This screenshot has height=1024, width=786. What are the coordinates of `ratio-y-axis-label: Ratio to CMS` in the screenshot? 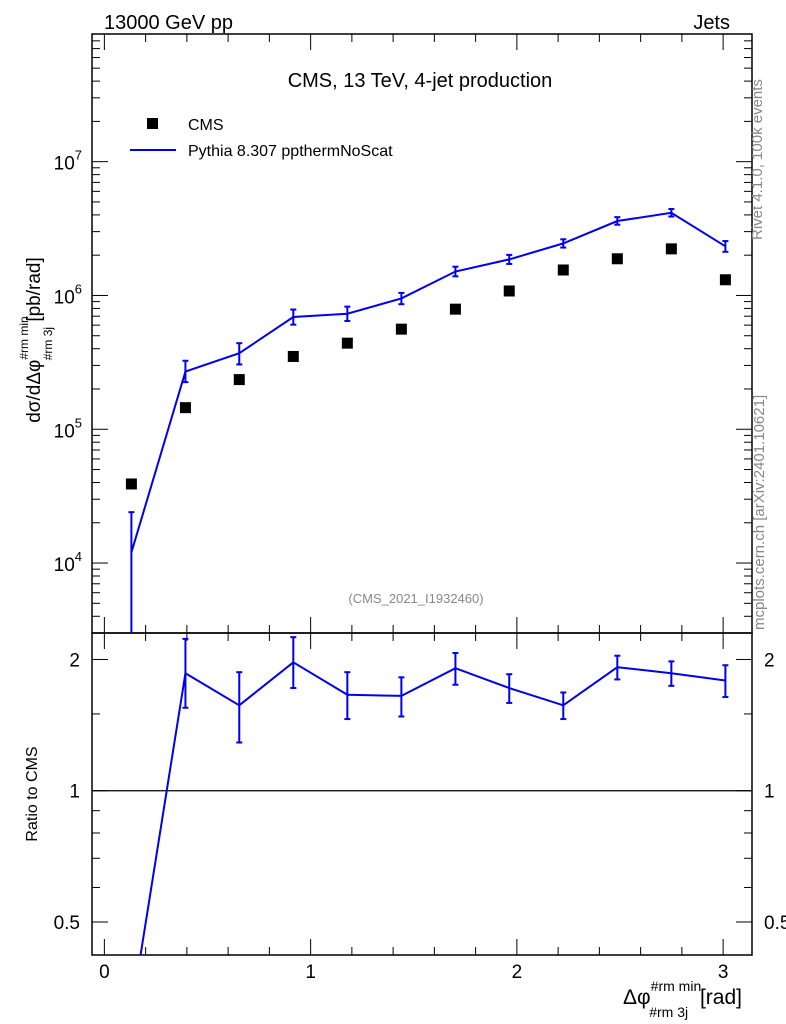 It's located at (32, 793).